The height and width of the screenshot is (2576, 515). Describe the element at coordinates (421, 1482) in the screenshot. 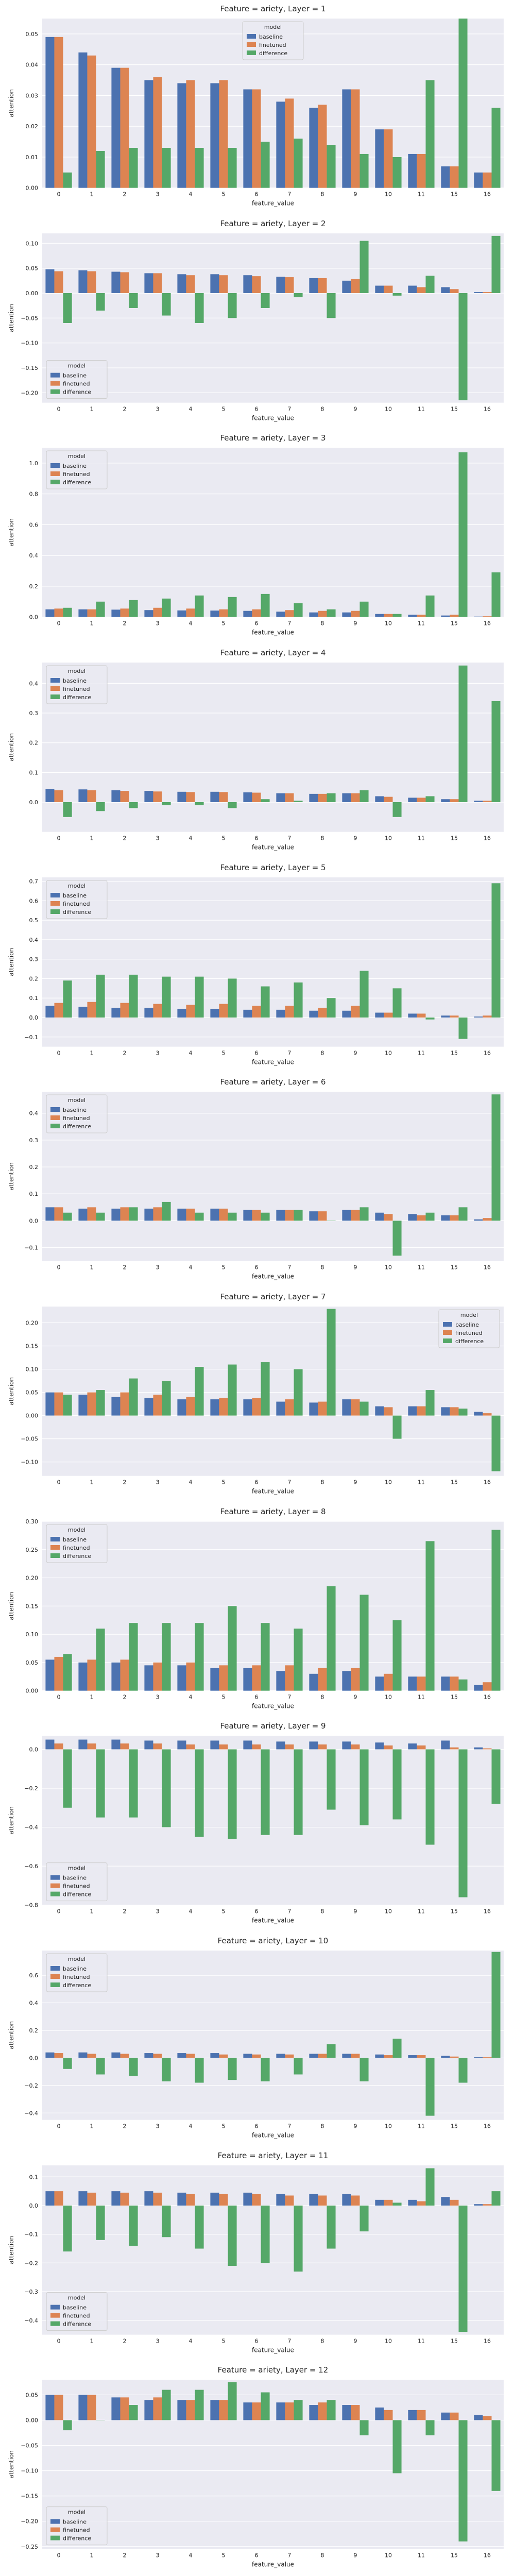

I see `x-tick-label: 11` at that location.